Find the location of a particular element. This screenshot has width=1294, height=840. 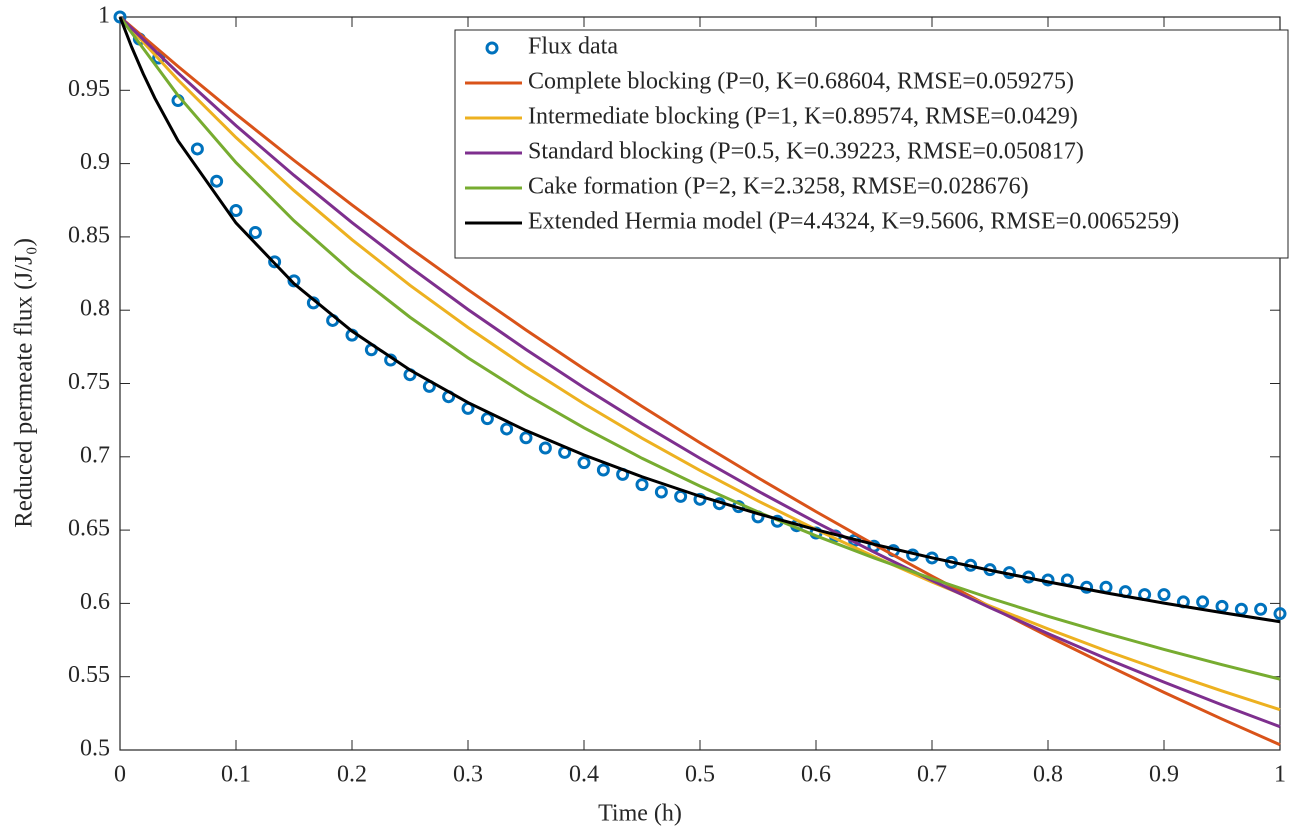

x-tick-label: 0.5 is located at coordinates (700, 775).